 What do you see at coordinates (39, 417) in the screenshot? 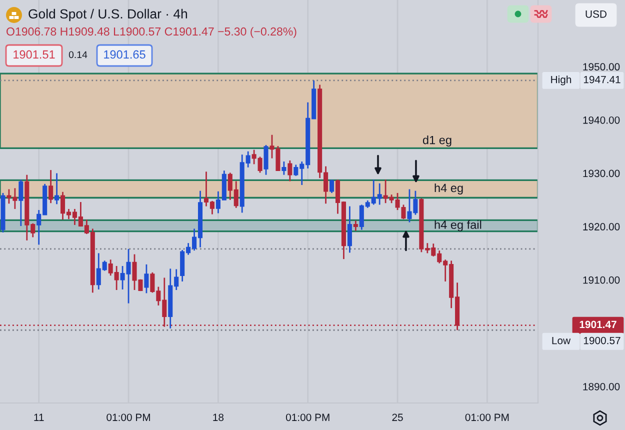
I see `x-tick-label: 11` at bounding box center [39, 417].